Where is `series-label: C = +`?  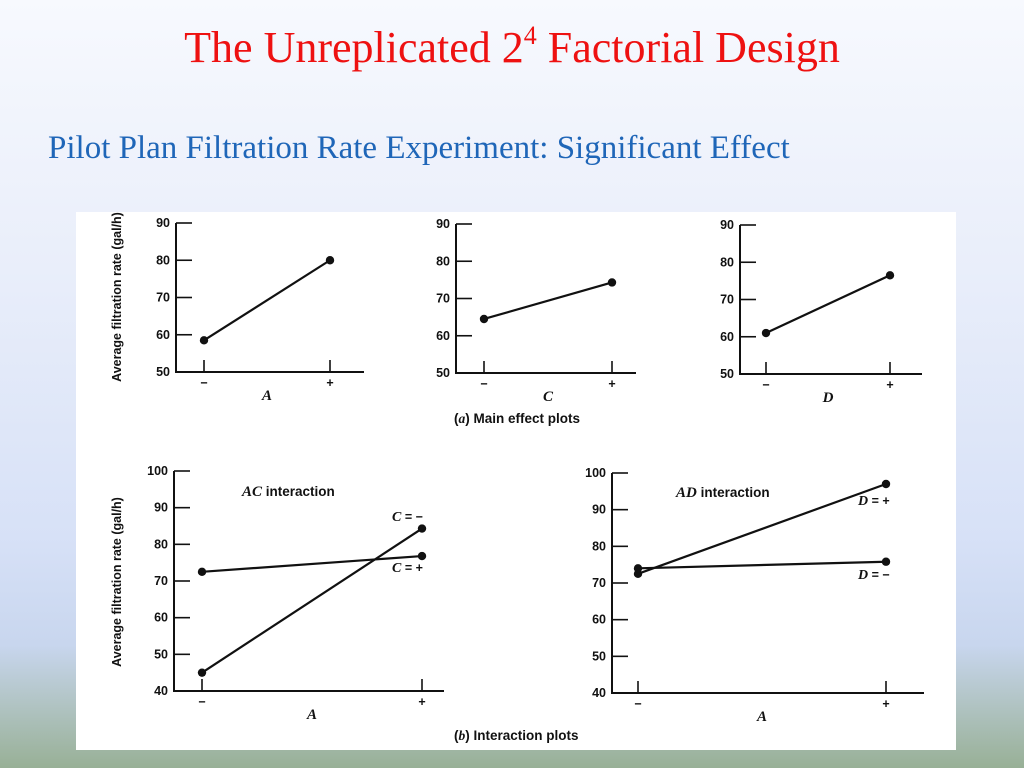 series-label: C = + is located at coordinates (407, 568).